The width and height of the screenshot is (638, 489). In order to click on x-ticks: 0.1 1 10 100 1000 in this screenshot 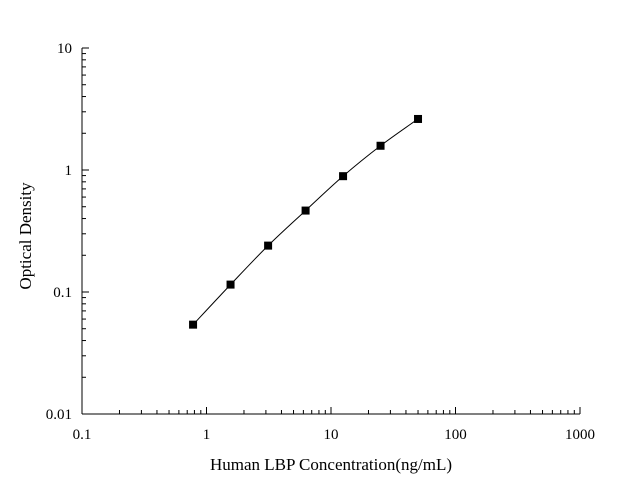, I will do `click(334, 425)`.